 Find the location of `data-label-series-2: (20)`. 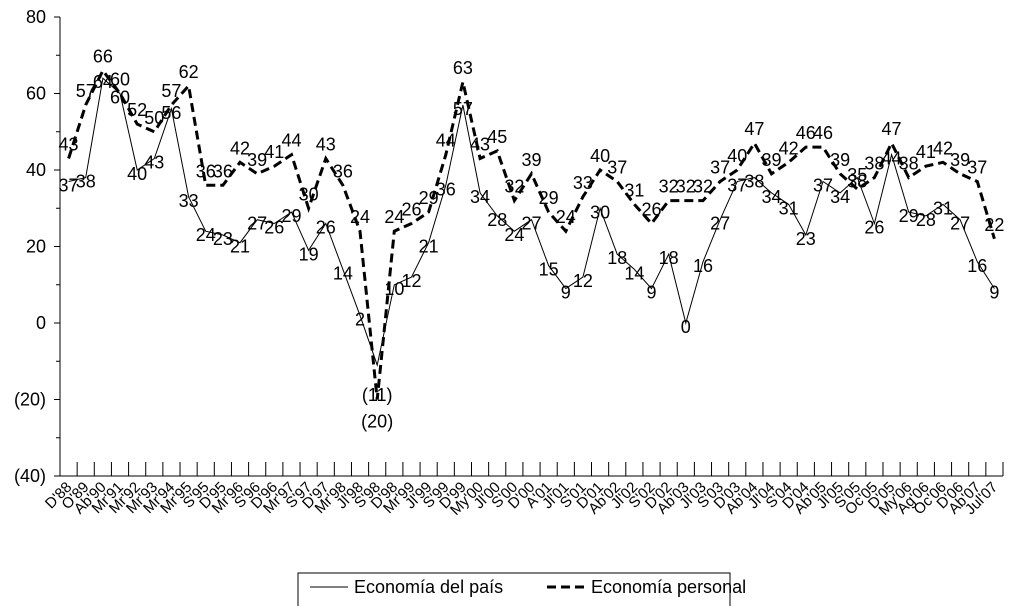

data-label-series-2: (20) is located at coordinates (377, 422).